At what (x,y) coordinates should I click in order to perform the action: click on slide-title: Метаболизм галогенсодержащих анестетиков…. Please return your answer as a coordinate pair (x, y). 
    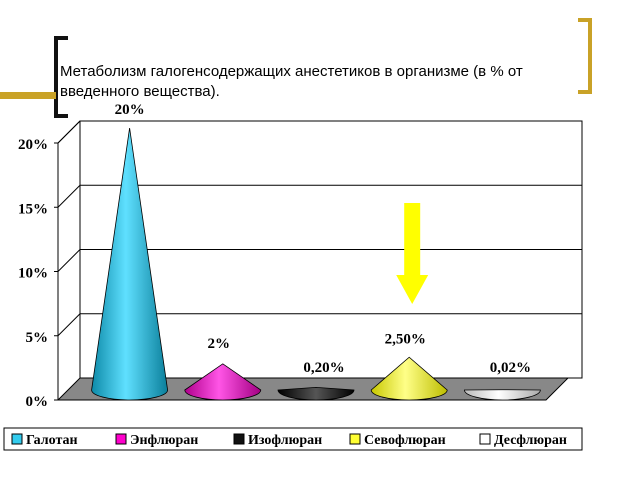
    Looking at the image, I should click on (291, 81).